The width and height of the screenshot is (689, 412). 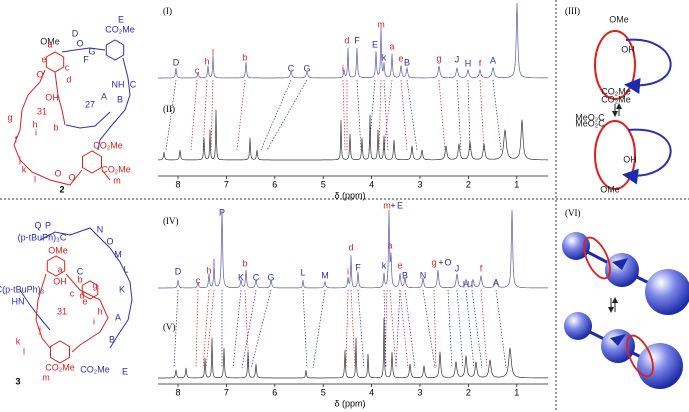 What do you see at coordinates (75, 33) in the screenshot?
I see `structure-label: D` at bounding box center [75, 33].